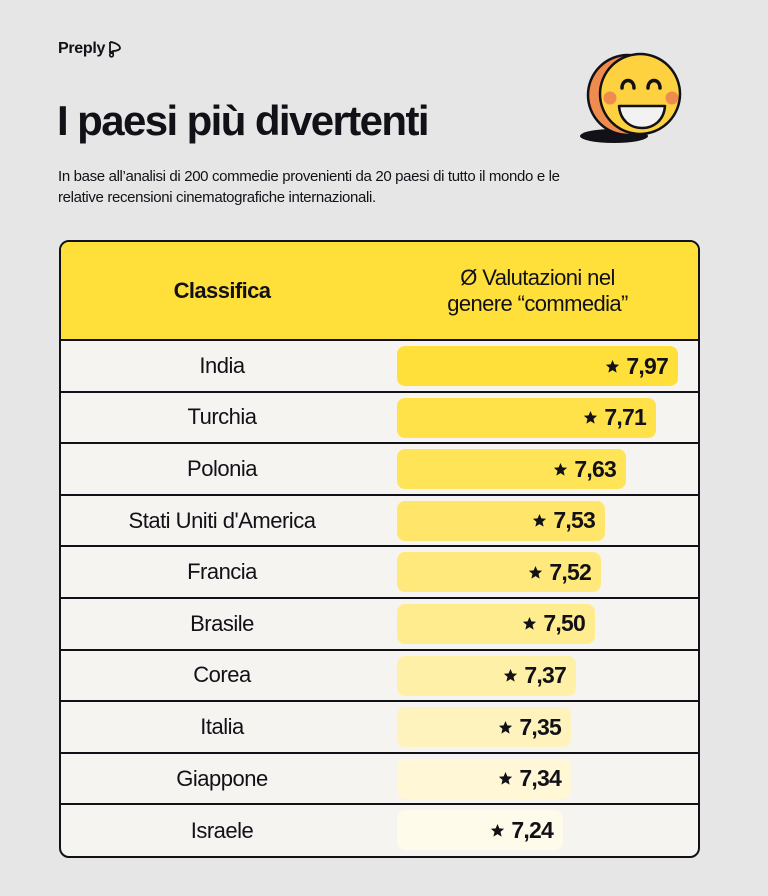 This screenshot has width=768, height=896. I want to click on score-value: 7,50, so click(564, 623).